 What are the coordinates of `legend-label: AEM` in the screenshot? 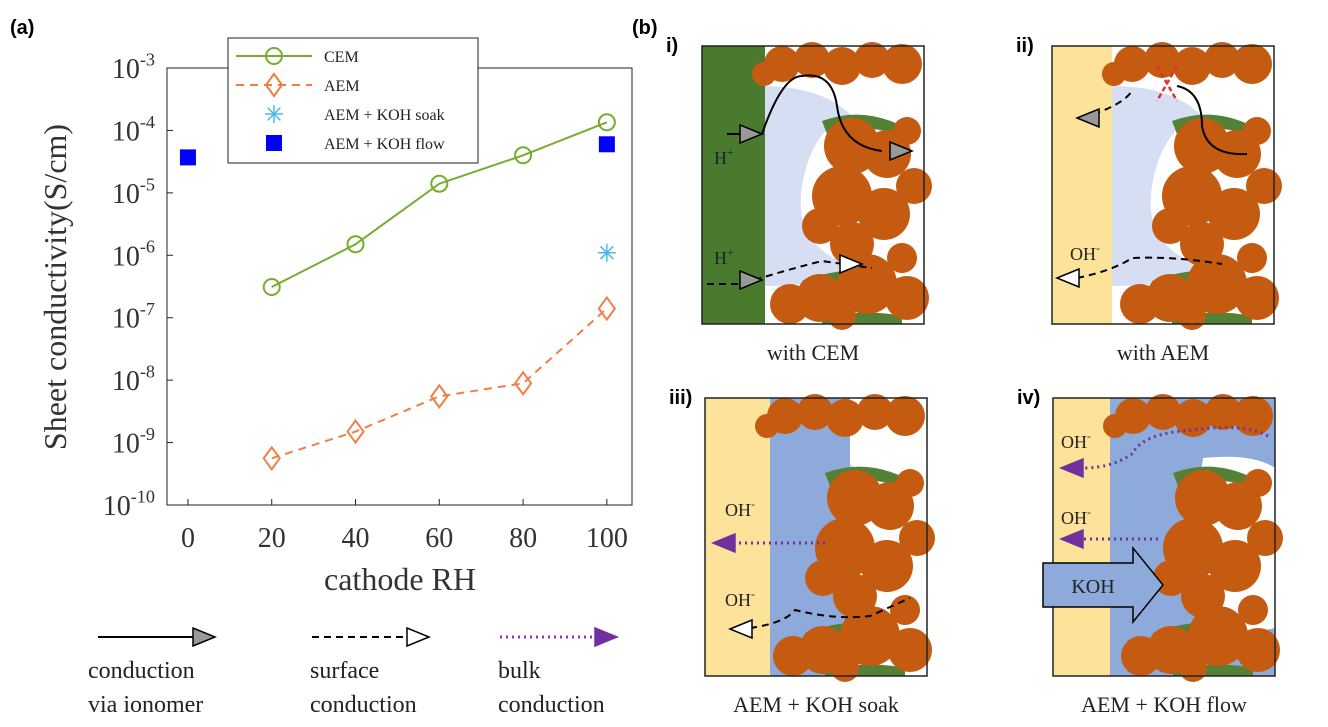 It's located at (342, 86).